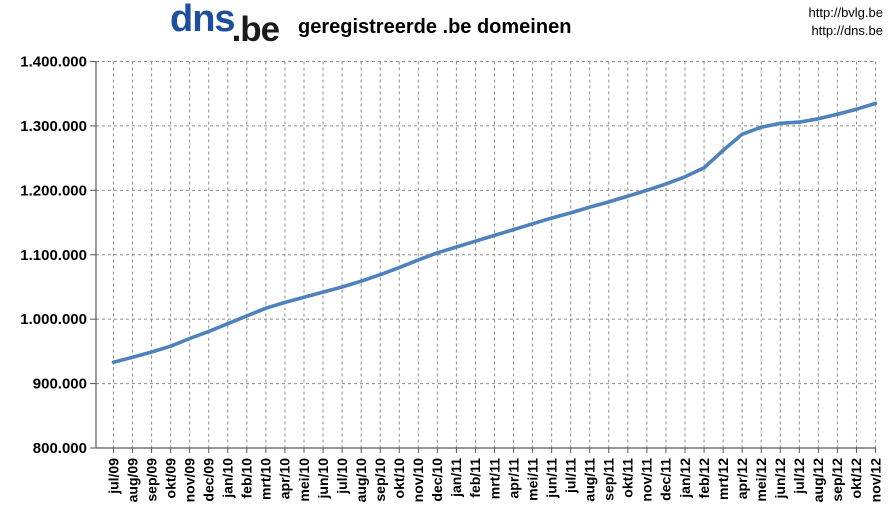 This screenshot has height=525, width=888. Describe the element at coordinates (342, 476) in the screenshot. I see `x-tick-label: jul/10` at that location.